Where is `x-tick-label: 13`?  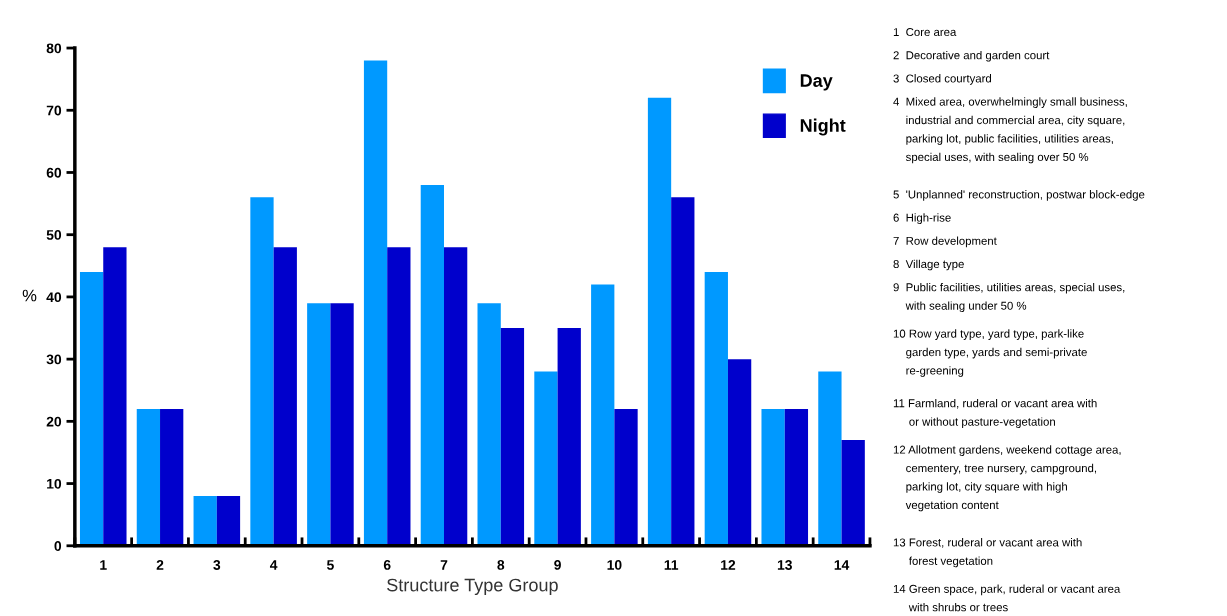
x-tick-label: 13 is located at coordinates (784, 565).